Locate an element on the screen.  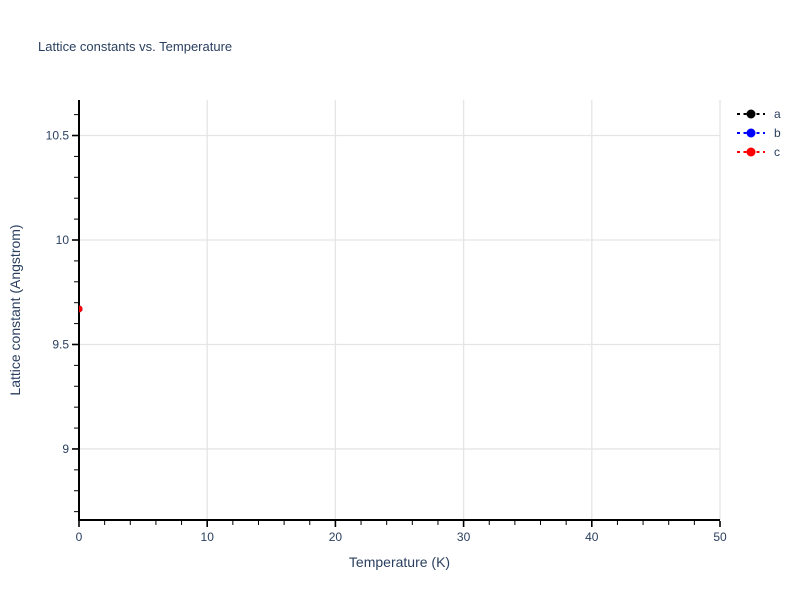
legend-label-a: a is located at coordinates (777, 113).